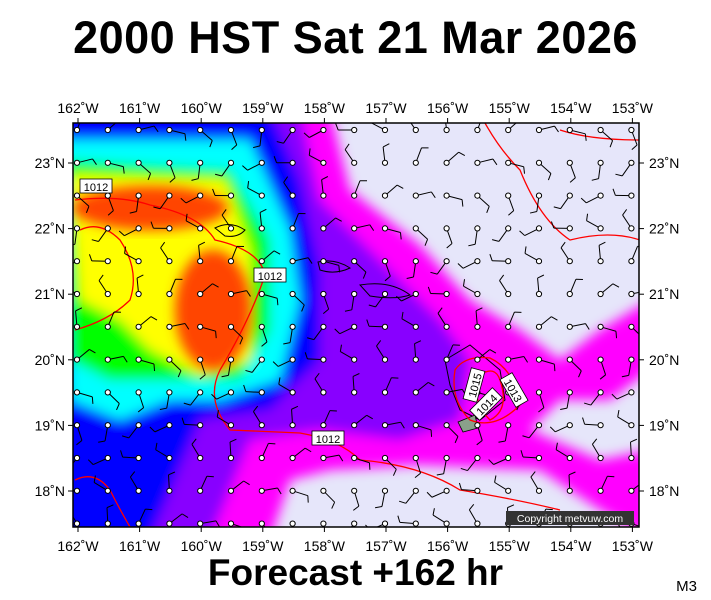  What do you see at coordinates (78, 546) in the screenshot?
I see `lon-tick-label-bottom: 162˚W` at bounding box center [78, 546].